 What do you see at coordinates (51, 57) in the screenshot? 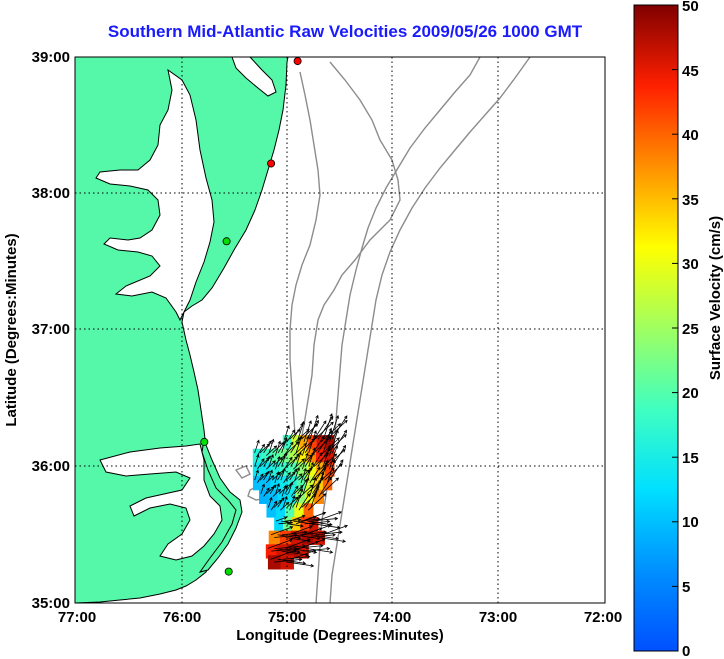
I see `y-tick-label: 39:00` at bounding box center [51, 57].